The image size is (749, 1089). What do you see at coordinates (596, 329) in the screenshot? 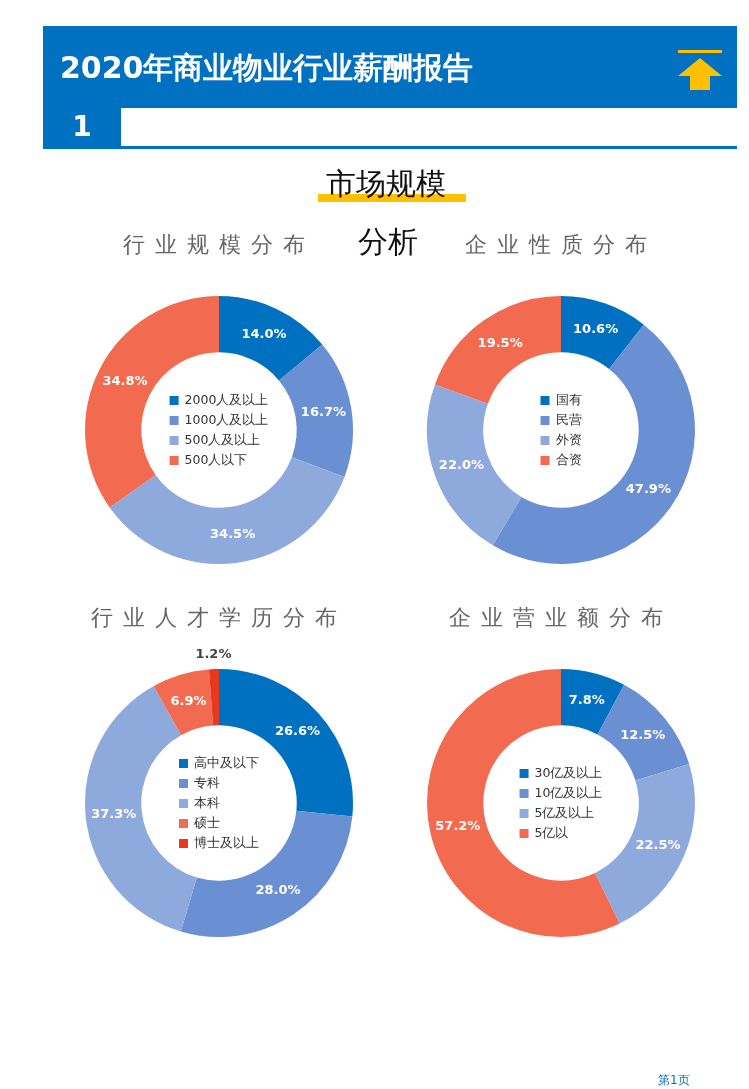
I see `data-label: 10.6%` at bounding box center [596, 329].